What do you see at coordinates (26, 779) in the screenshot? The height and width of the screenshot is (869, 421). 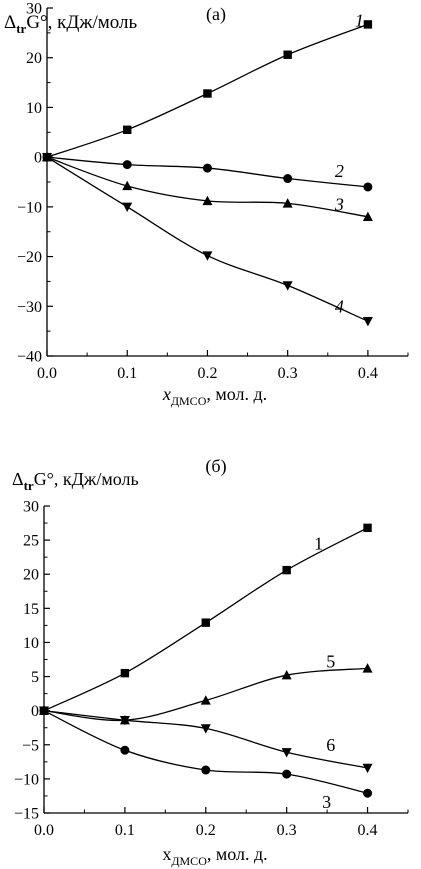 I see `panel-b-y-tick-label: −10` at bounding box center [26, 779].